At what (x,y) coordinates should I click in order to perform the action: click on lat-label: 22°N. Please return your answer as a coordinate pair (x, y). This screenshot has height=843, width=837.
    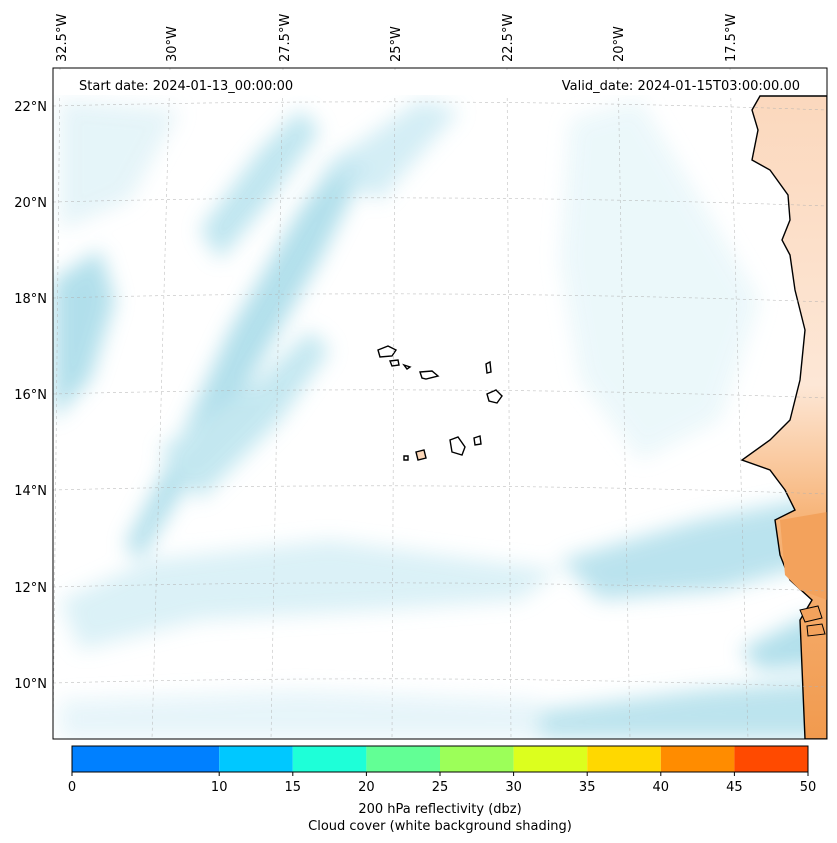
    Looking at the image, I should click on (30, 107).